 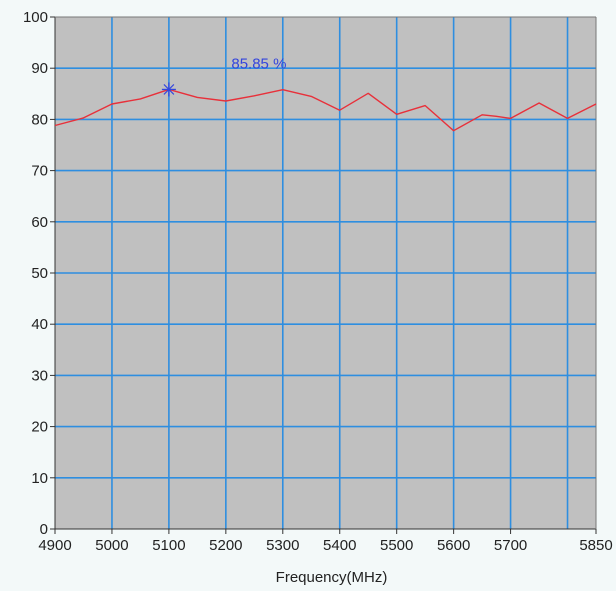 What do you see at coordinates (35, 17) in the screenshot?
I see `y-tick-label: 100` at bounding box center [35, 17].